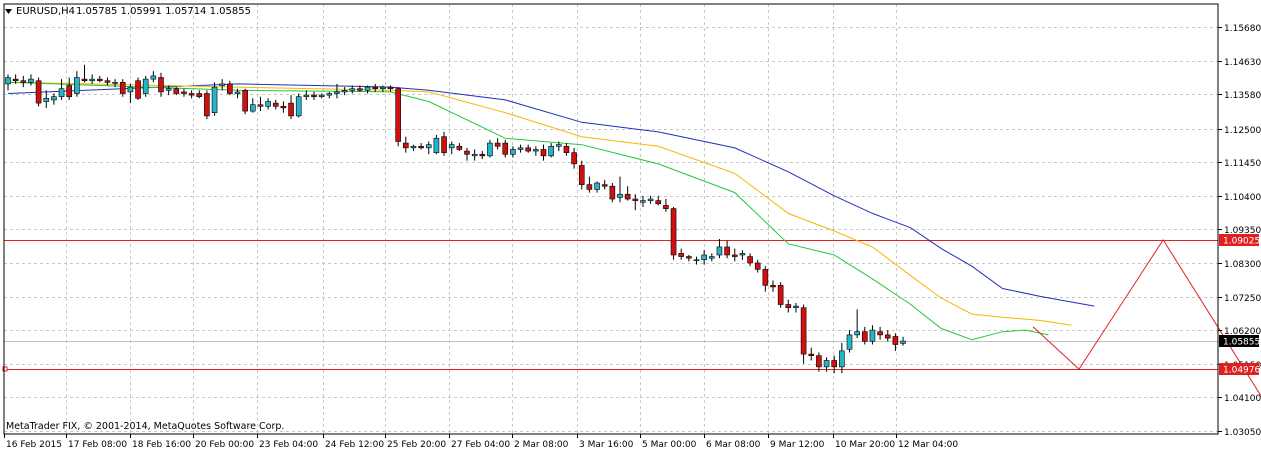 Image resolution: width=1261 pixels, height=457 pixels. I want to click on x-tick-label: 23 Feb 04:00, so click(288, 445).